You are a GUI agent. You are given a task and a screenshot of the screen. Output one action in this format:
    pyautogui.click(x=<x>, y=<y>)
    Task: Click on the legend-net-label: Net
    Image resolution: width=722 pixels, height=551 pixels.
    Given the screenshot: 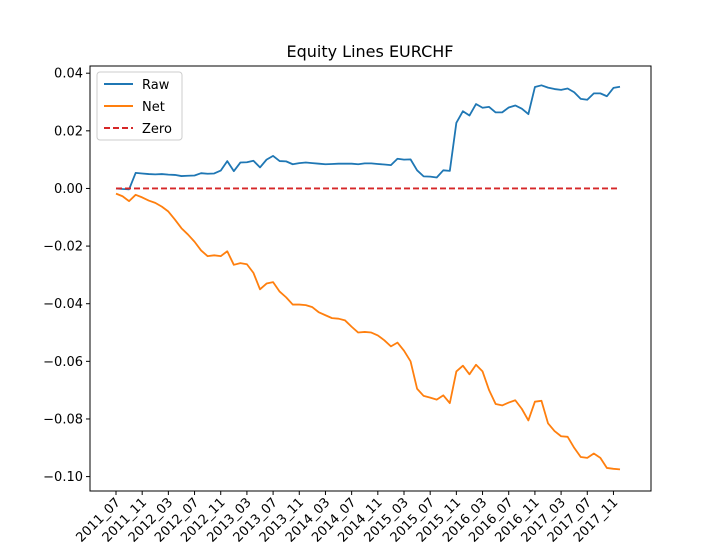 What is the action you would take?
    pyautogui.click(x=153, y=107)
    